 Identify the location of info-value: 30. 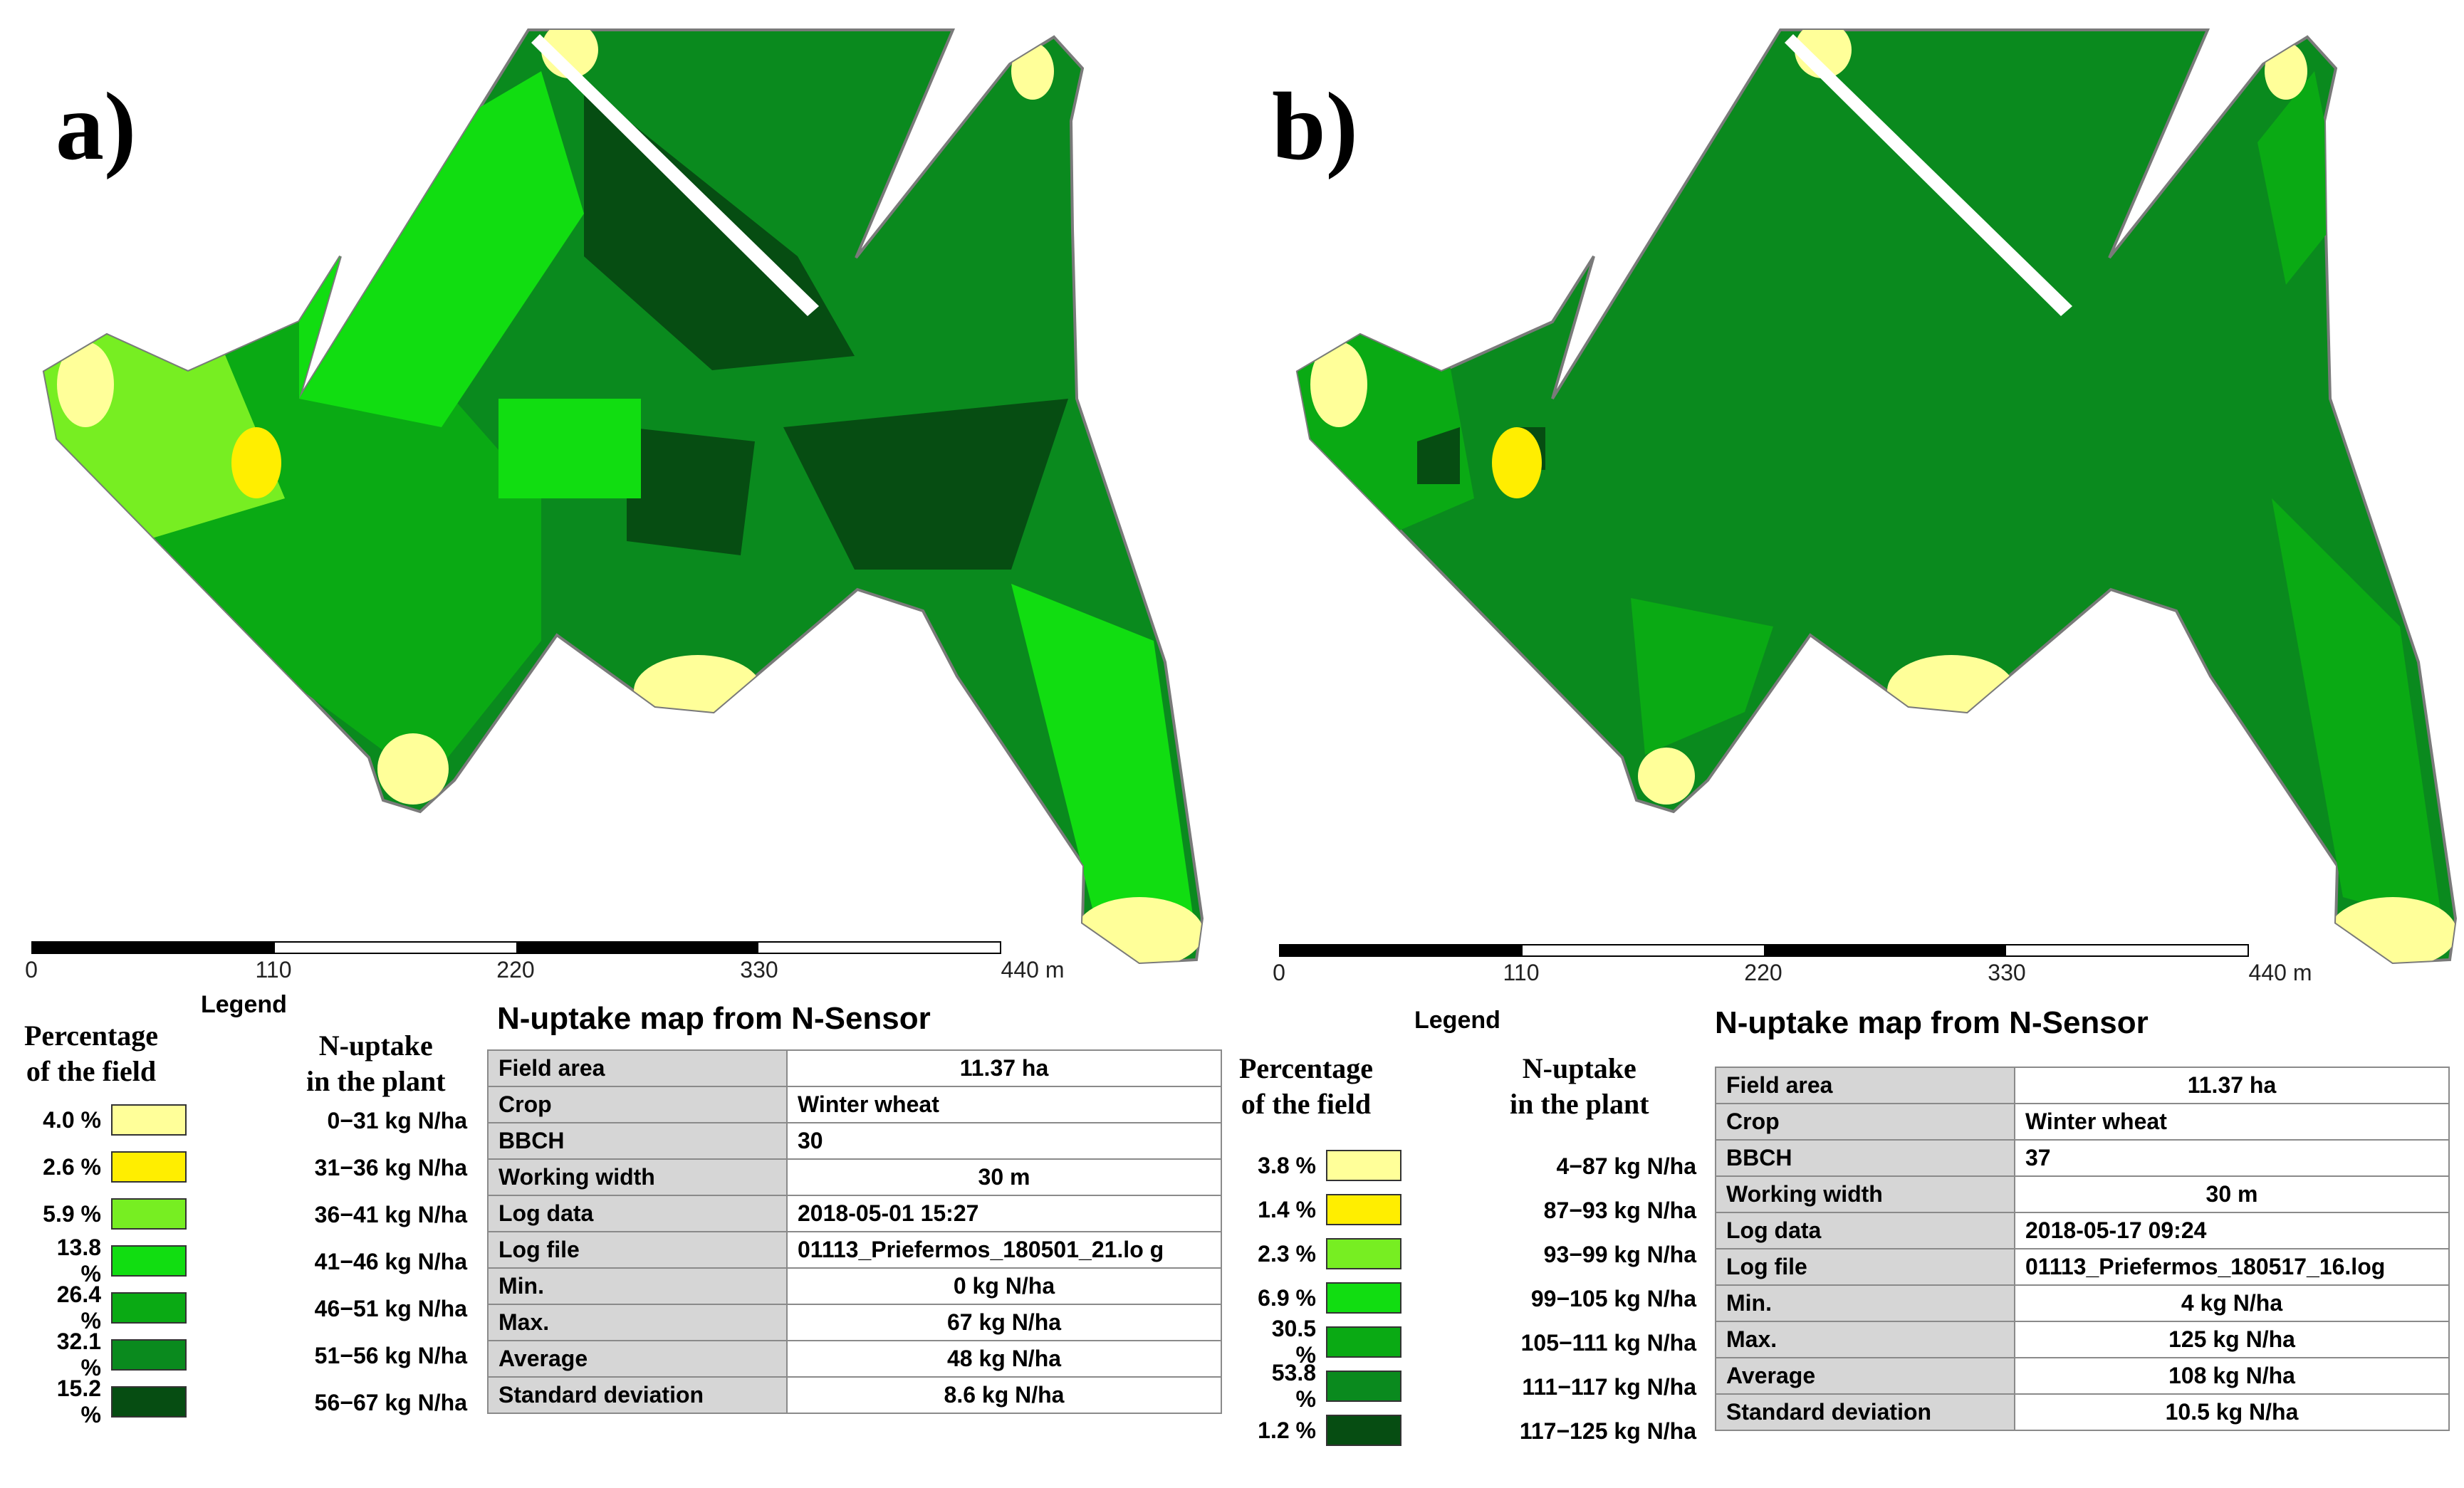
(1004, 1141).